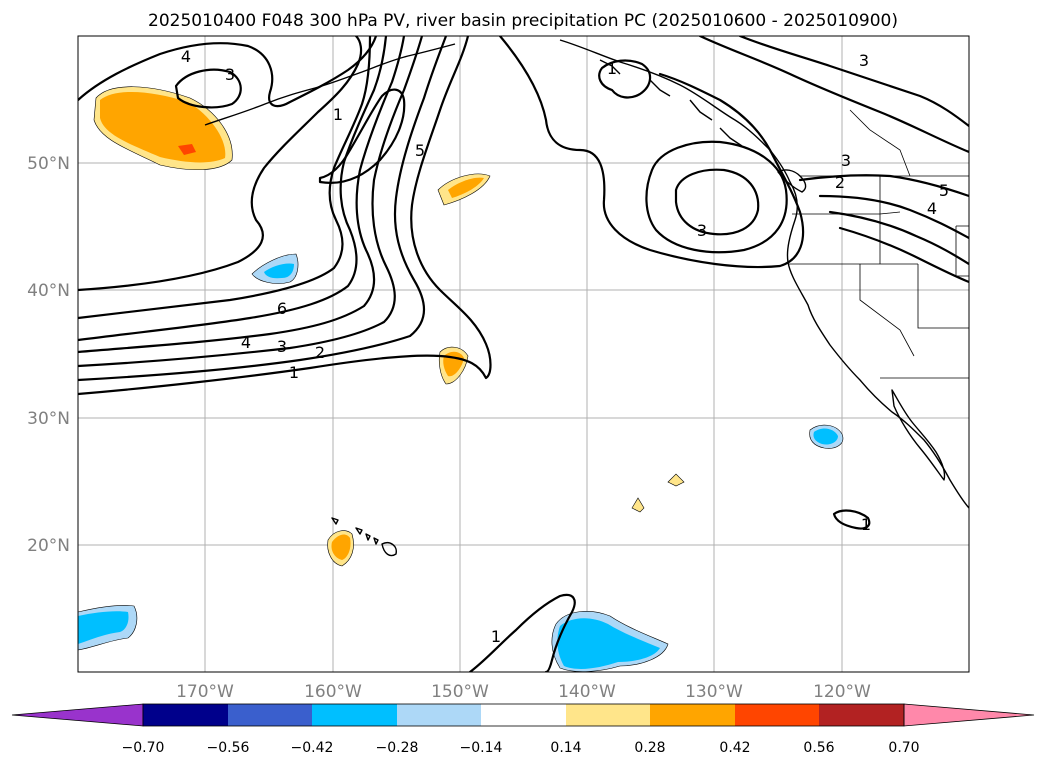  I want to click on latitude-labels: 50°N 40°N 30°N 20°N, so click(48, 355).